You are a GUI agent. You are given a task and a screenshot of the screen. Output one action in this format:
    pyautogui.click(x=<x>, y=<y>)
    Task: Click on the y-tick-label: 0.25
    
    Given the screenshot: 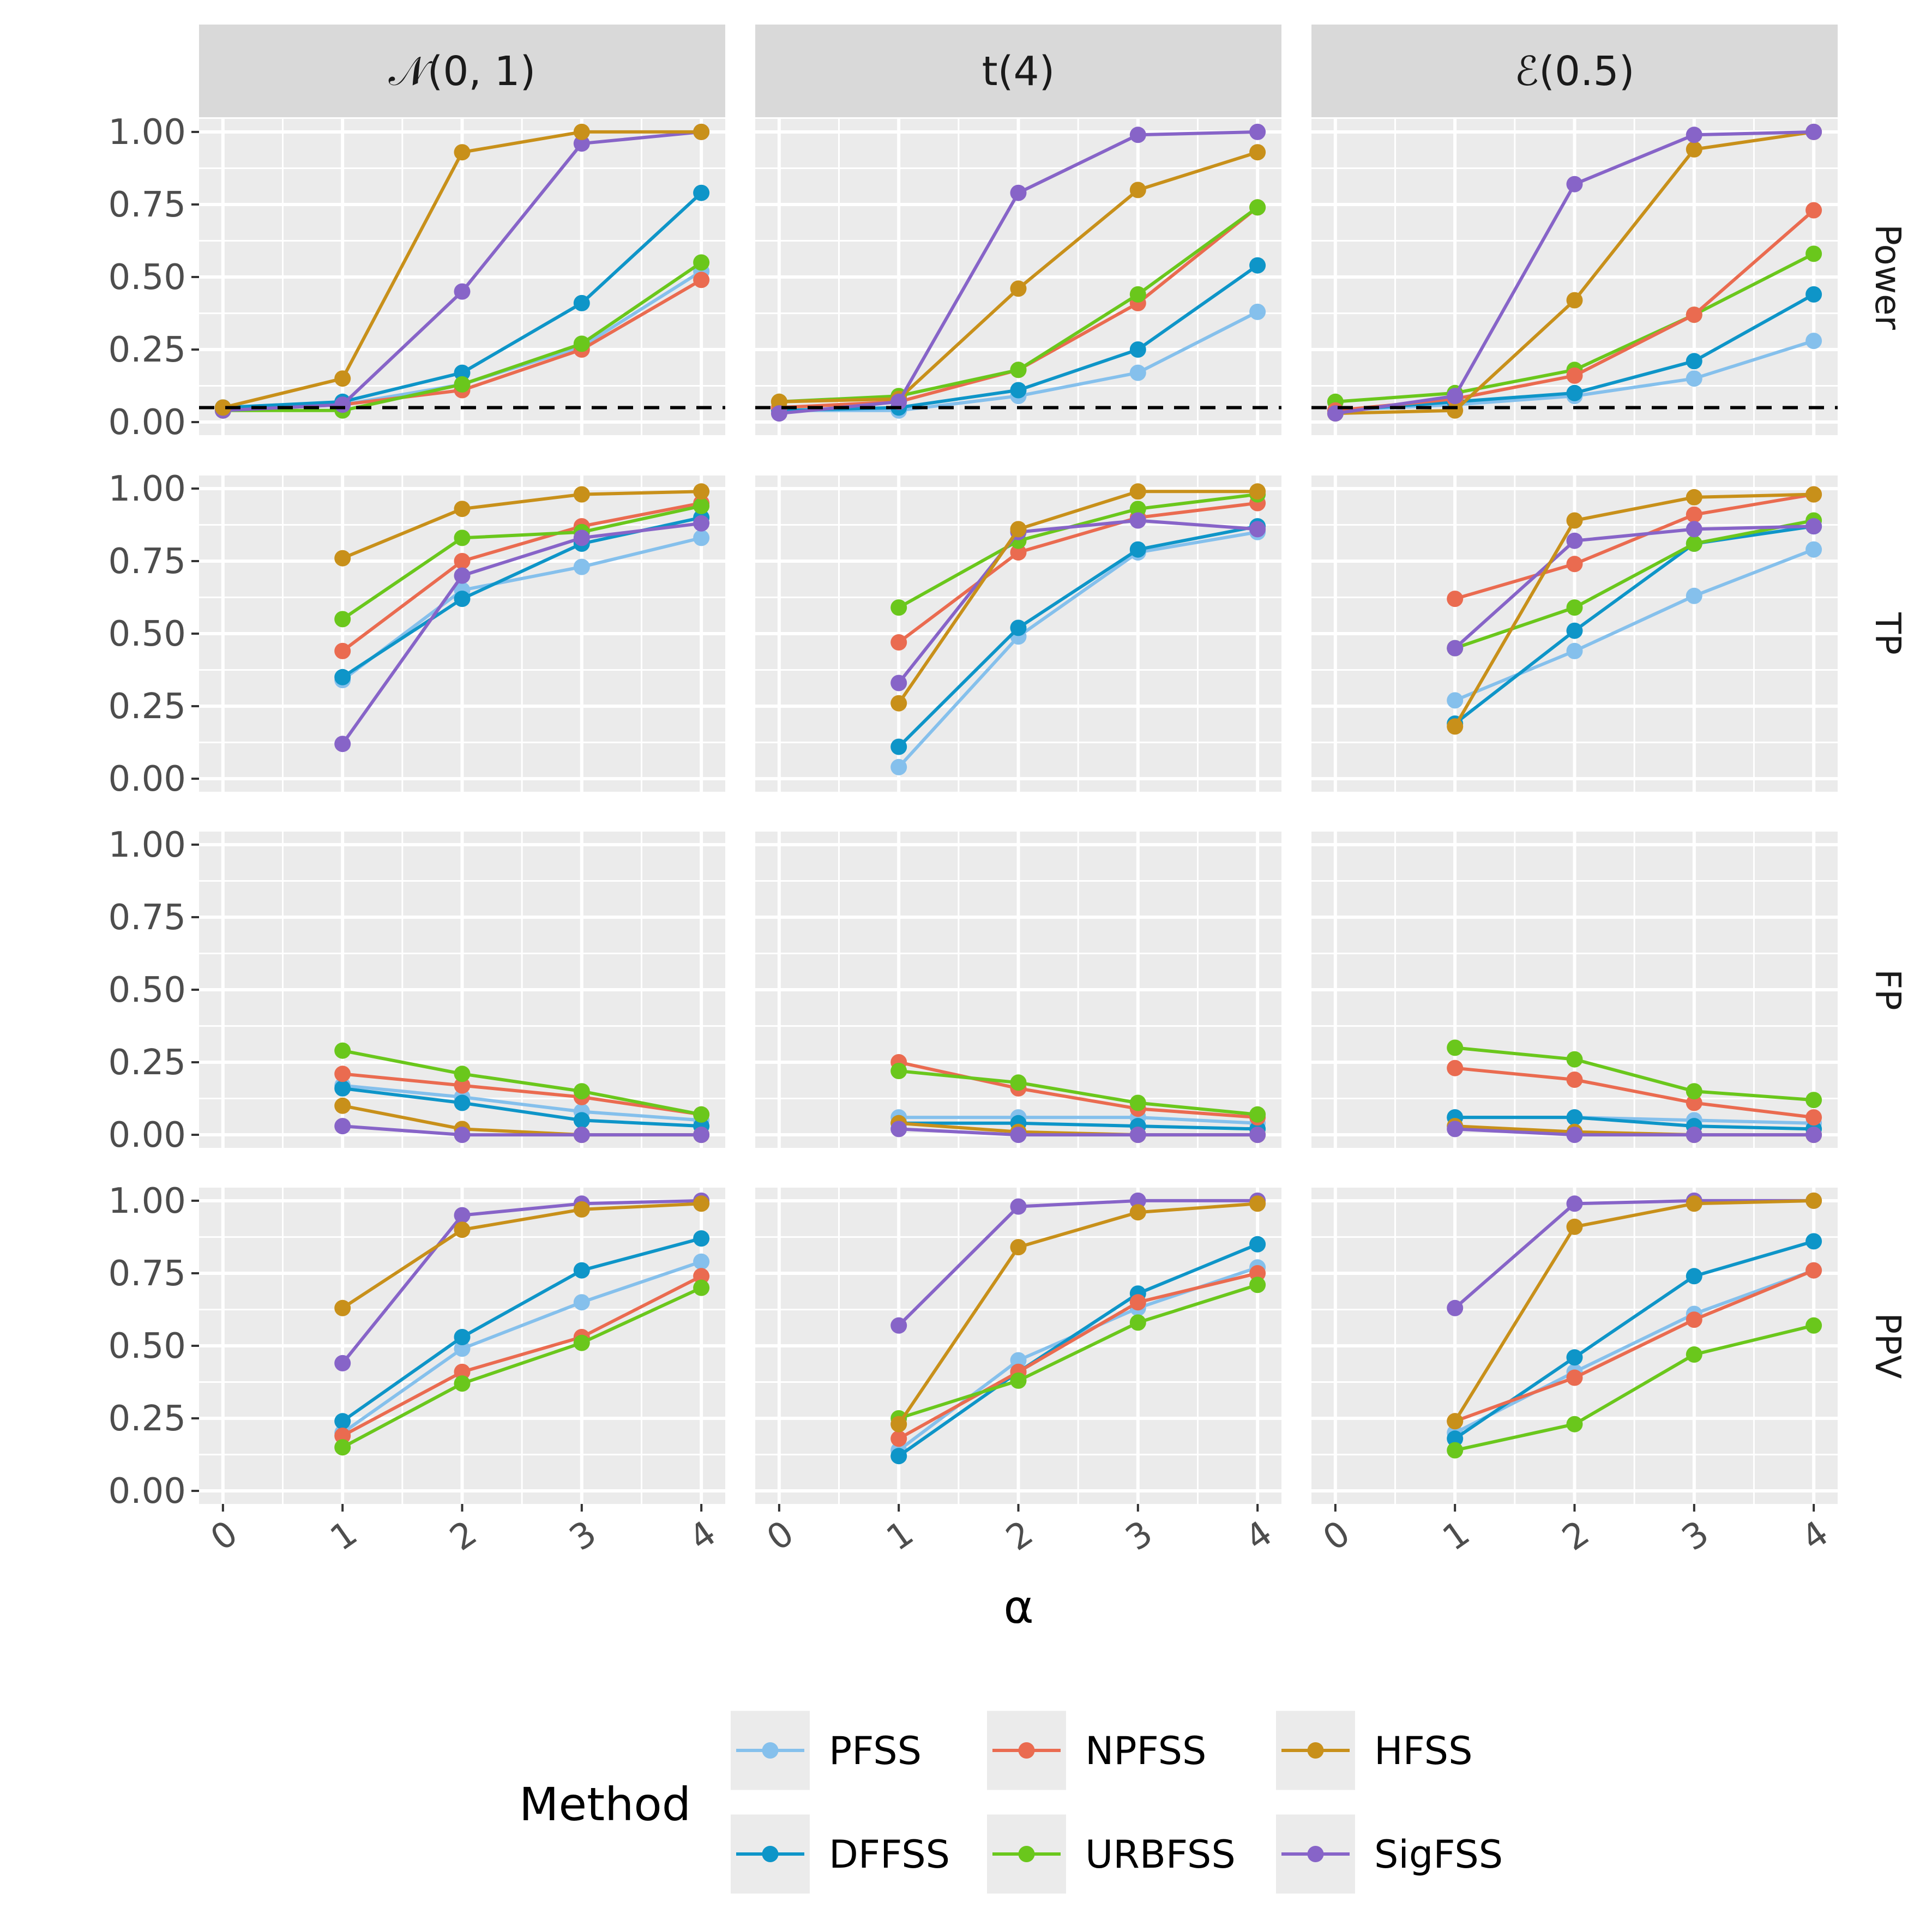 What is the action you would take?
    pyautogui.click(x=147, y=1063)
    